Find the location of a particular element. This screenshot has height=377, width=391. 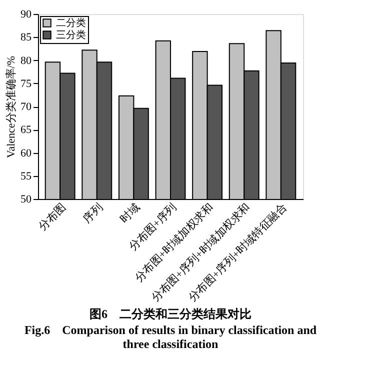

y-tick-label: 70 is located at coordinates (26, 107).